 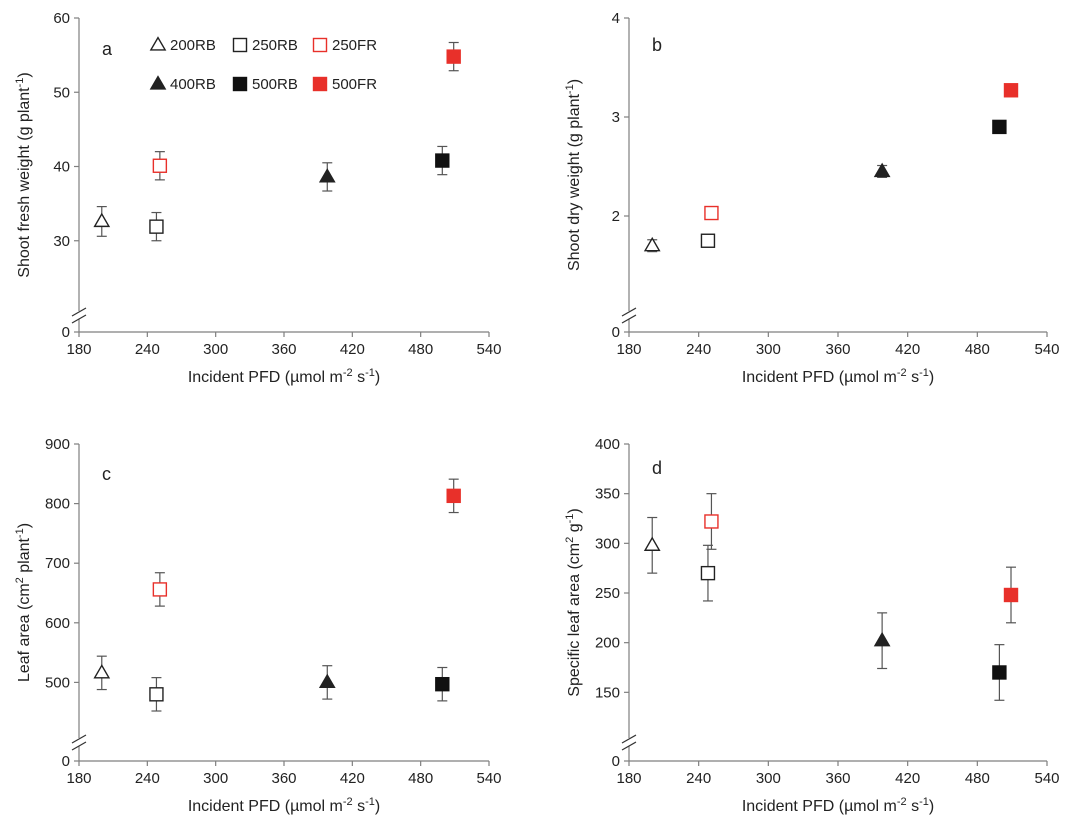 What do you see at coordinates (61, 167) in the screenshot?
I see `y-tick-label: 40` at bounding box center [61, 167].